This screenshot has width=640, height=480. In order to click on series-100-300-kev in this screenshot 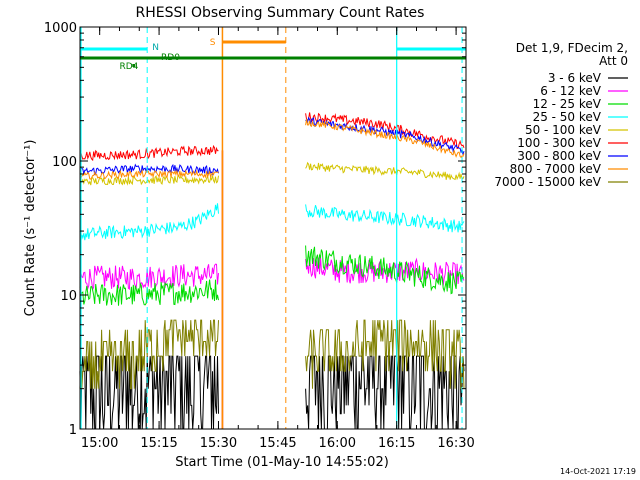, I will do `click(272, 137)`.